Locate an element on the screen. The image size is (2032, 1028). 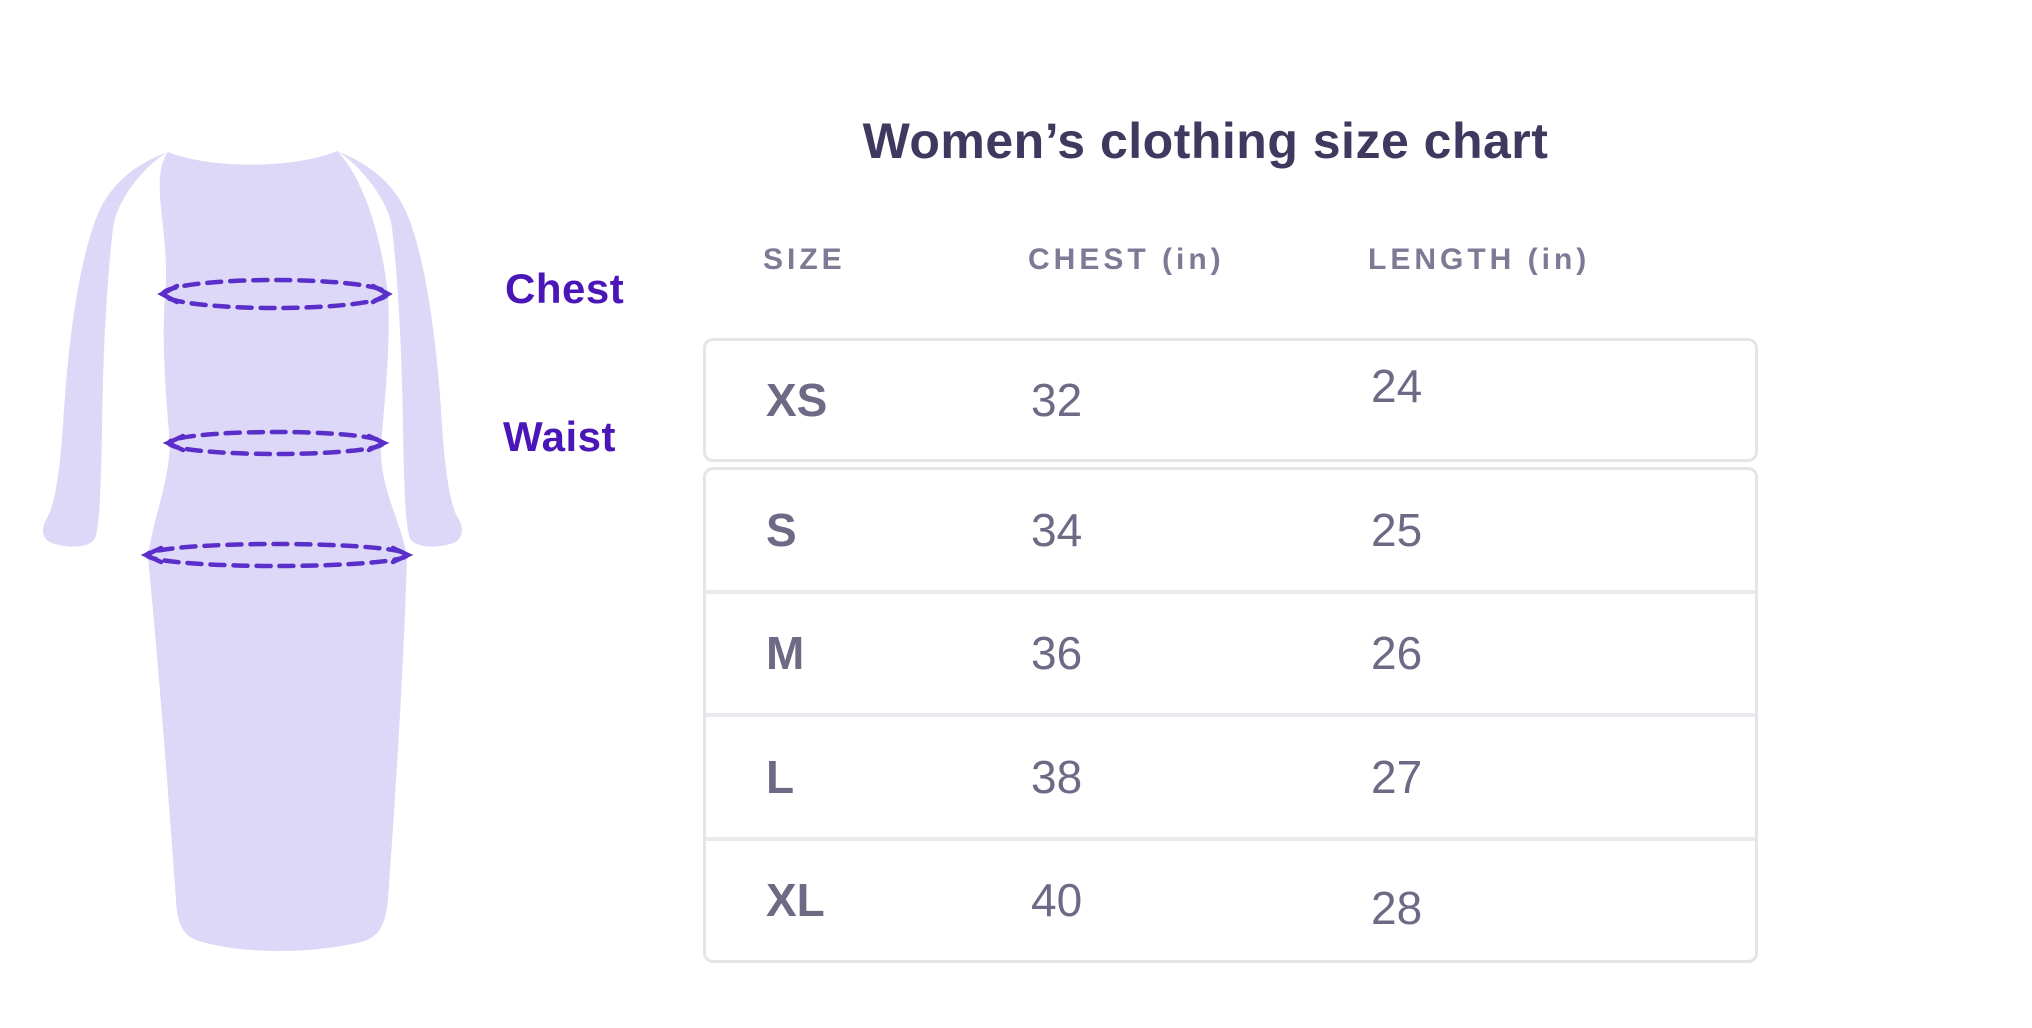
chest-cell: 32 is located at coordinates (1057, 400).